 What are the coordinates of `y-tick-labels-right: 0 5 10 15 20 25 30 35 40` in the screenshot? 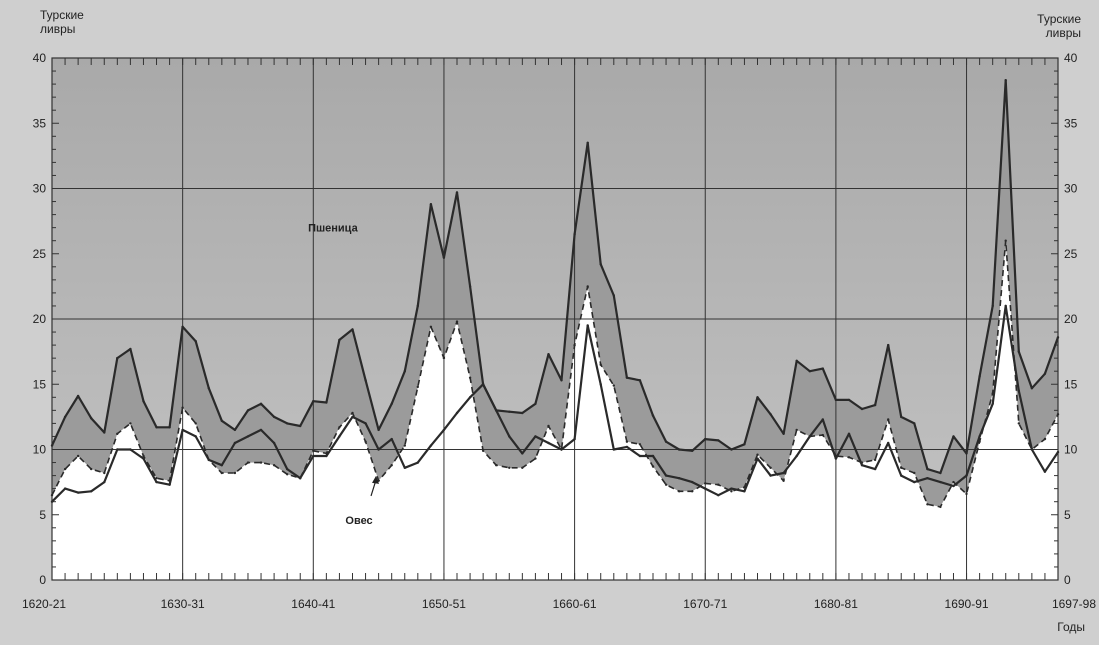 It's located at (1071, 319).